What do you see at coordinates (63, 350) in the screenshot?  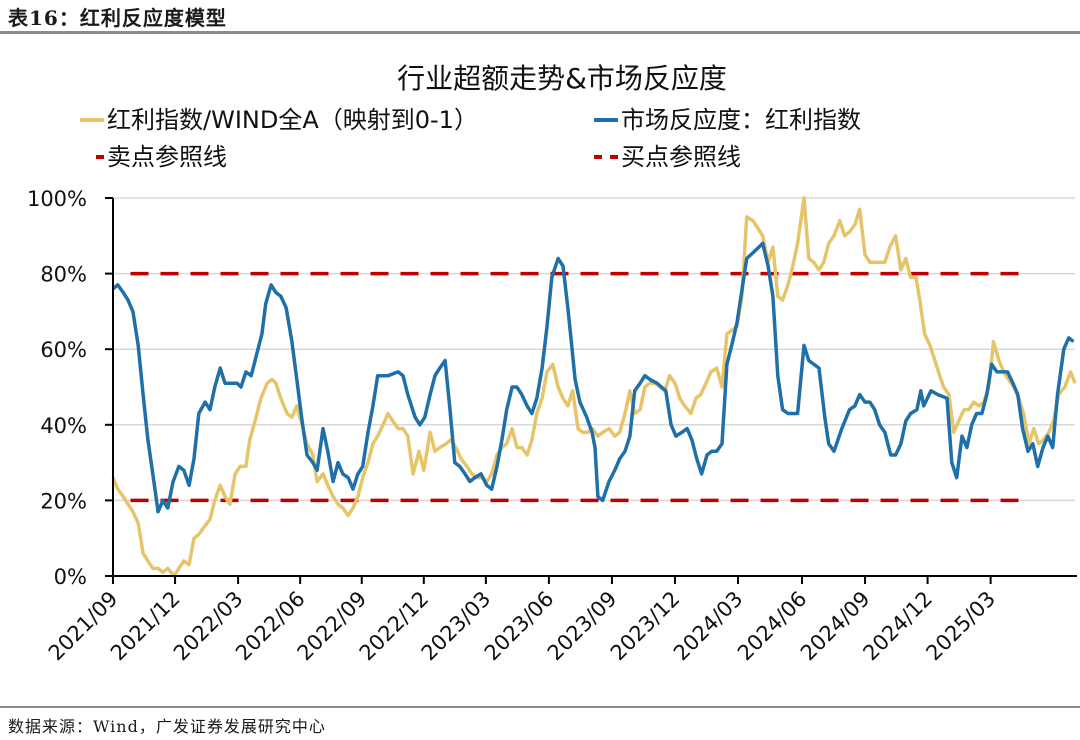 I see `y-tick-label: 60%` at bounding box center [63, 350].